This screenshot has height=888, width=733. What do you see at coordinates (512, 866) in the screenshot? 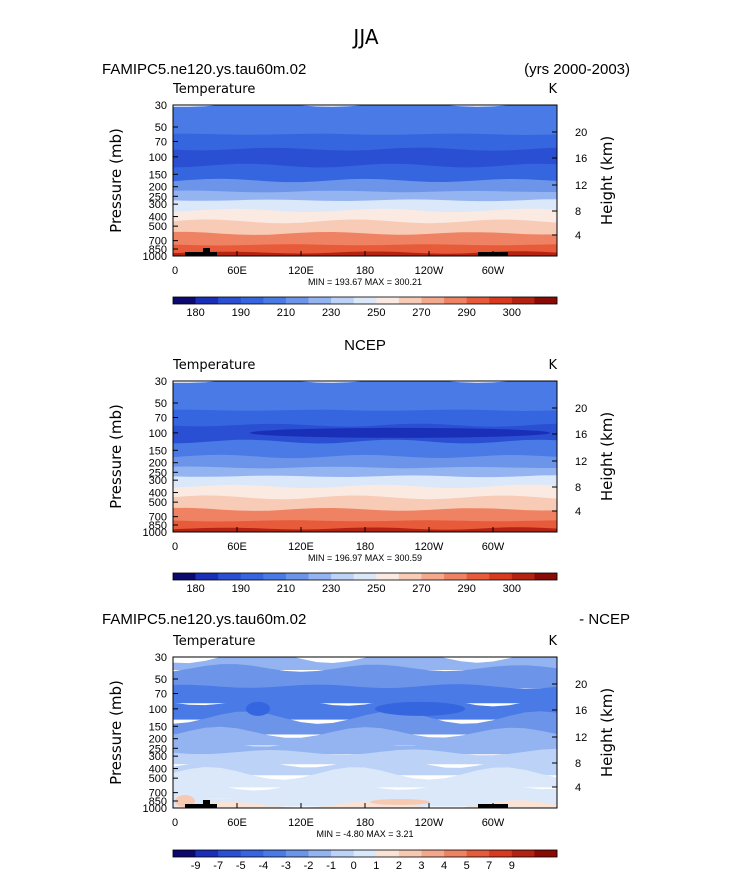
I see `colorbar-label: 9` at bounding box center [512, 866].